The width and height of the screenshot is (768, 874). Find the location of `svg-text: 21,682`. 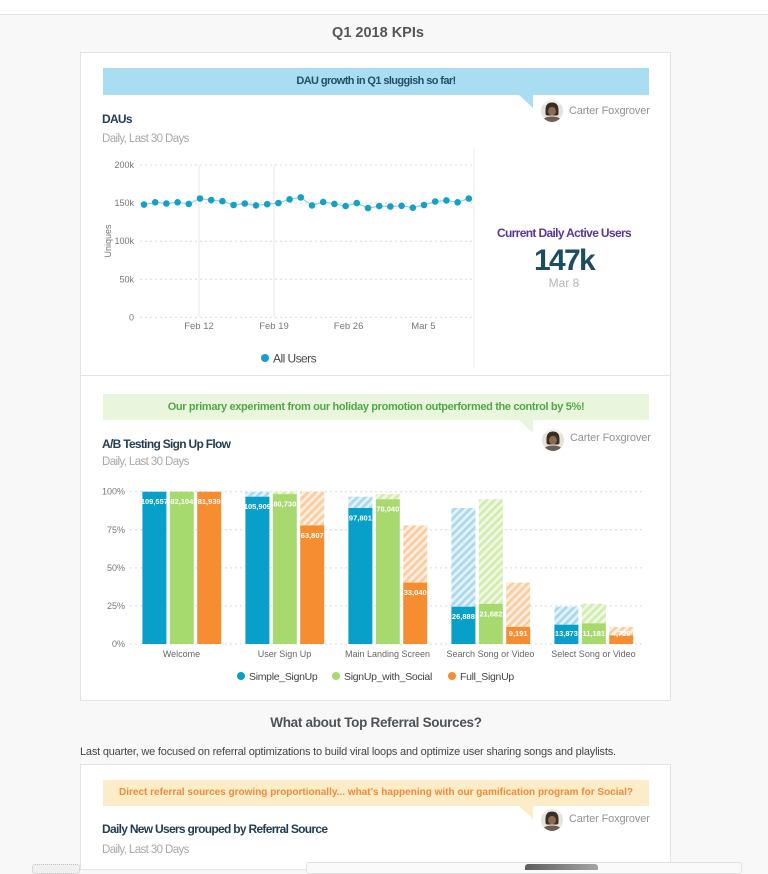

svg-text: 21,682 is located at coordinates (490, 613).